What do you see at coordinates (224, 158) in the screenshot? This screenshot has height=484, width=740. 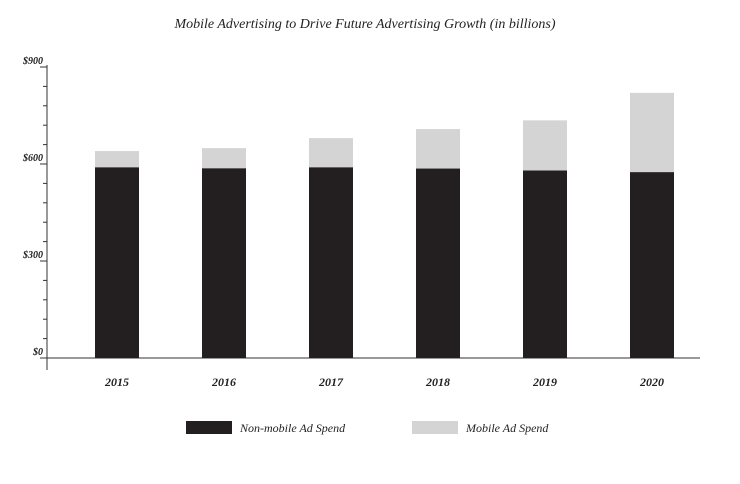 I see `bar-mobile-2016` at bounding box center [224, 158].